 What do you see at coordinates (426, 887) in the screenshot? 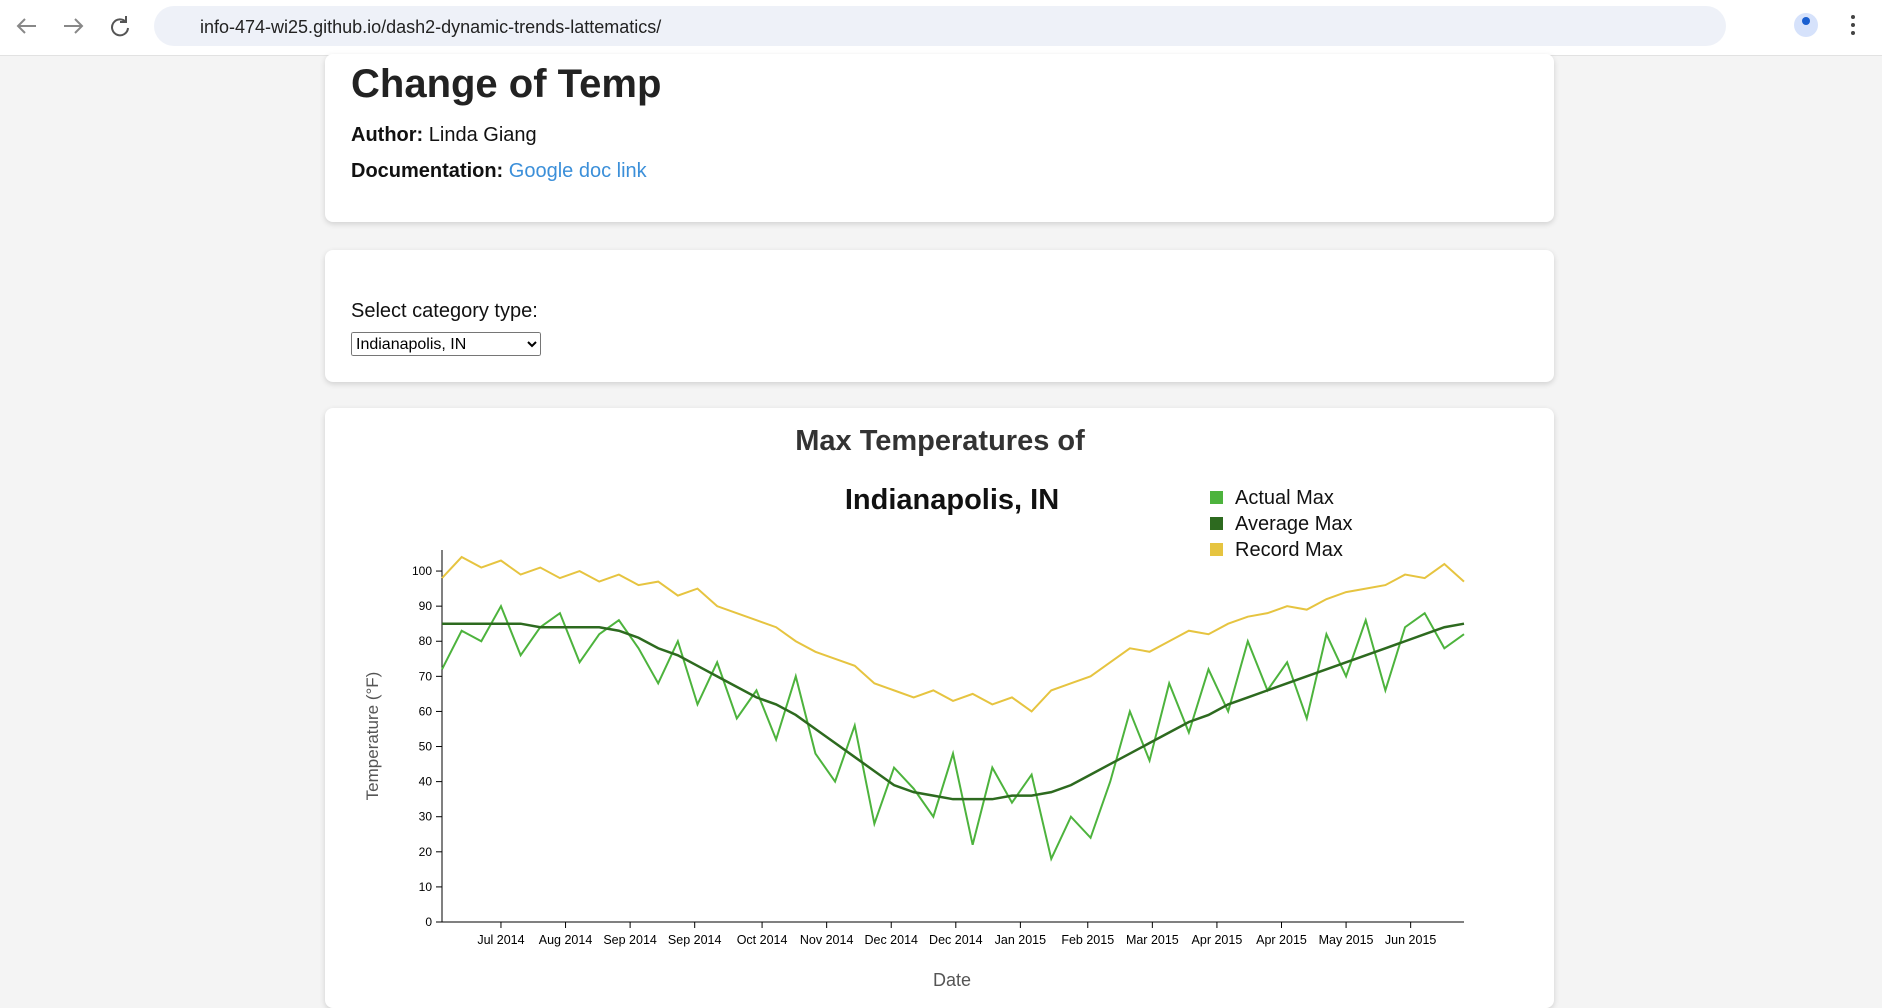
I see `y-tick-label: 10` at bounding box center [426, 887].